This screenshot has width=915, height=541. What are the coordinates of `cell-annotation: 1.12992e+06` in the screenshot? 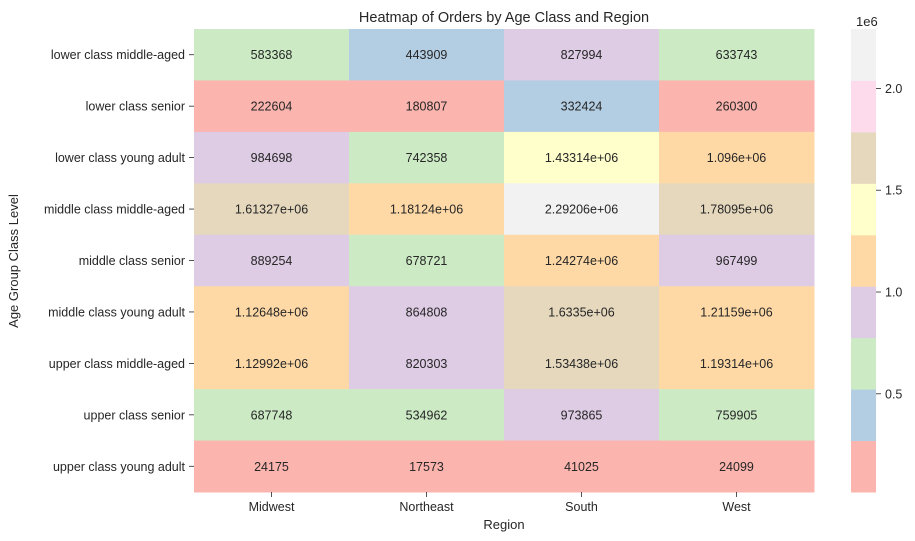 It's located at (271, 364).